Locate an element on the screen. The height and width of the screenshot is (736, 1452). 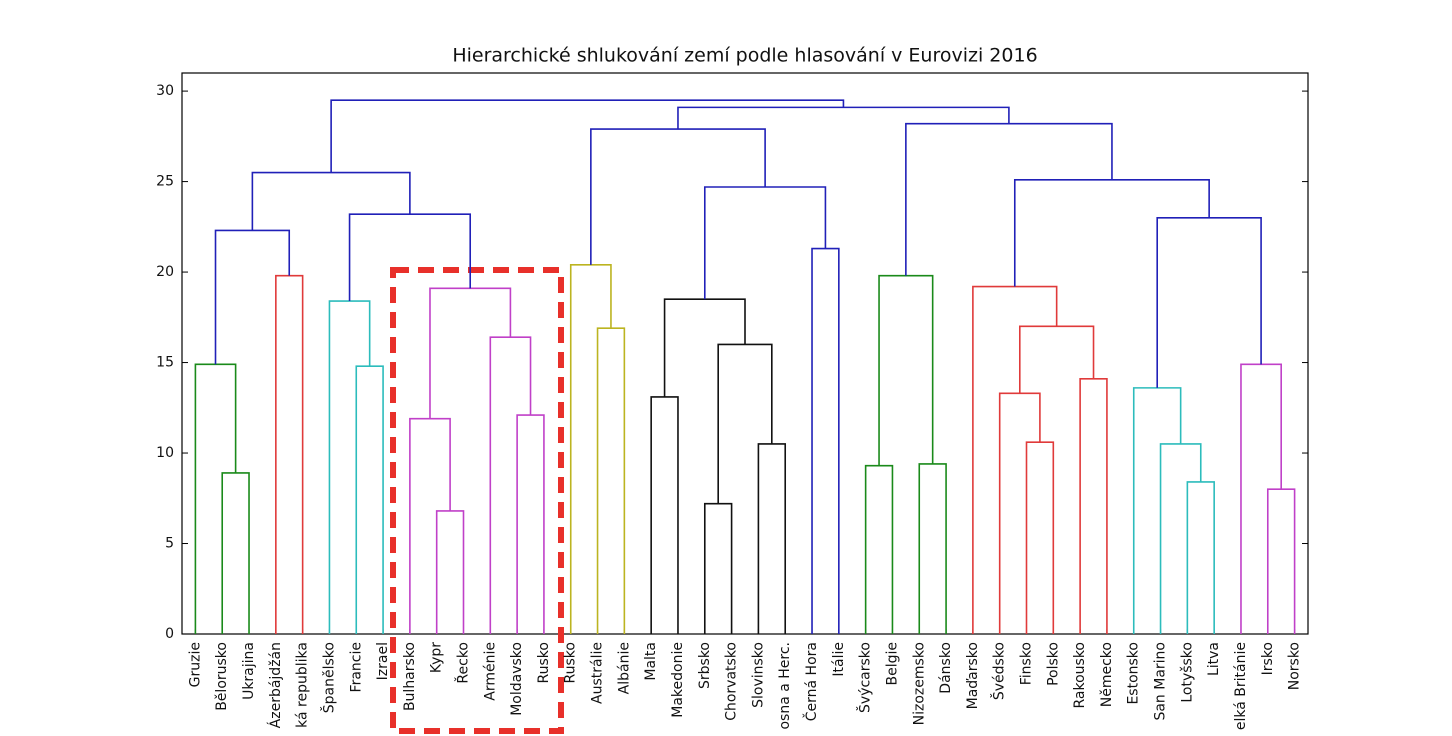
y-tick-label: 15 is located at coordinates (165, 363).